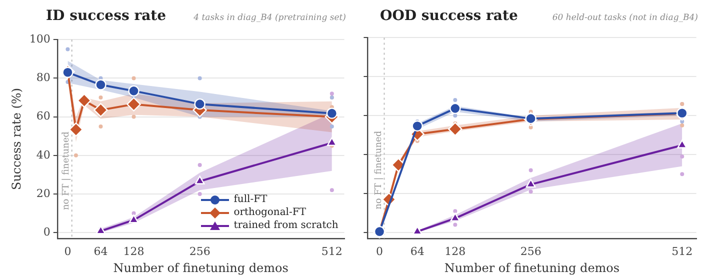 The width and height of the screenshot is (712, 277). Describe the element at coordinates (270, 213) in the screenshot. I see `legend-label: orthogonal-FT` at that location.